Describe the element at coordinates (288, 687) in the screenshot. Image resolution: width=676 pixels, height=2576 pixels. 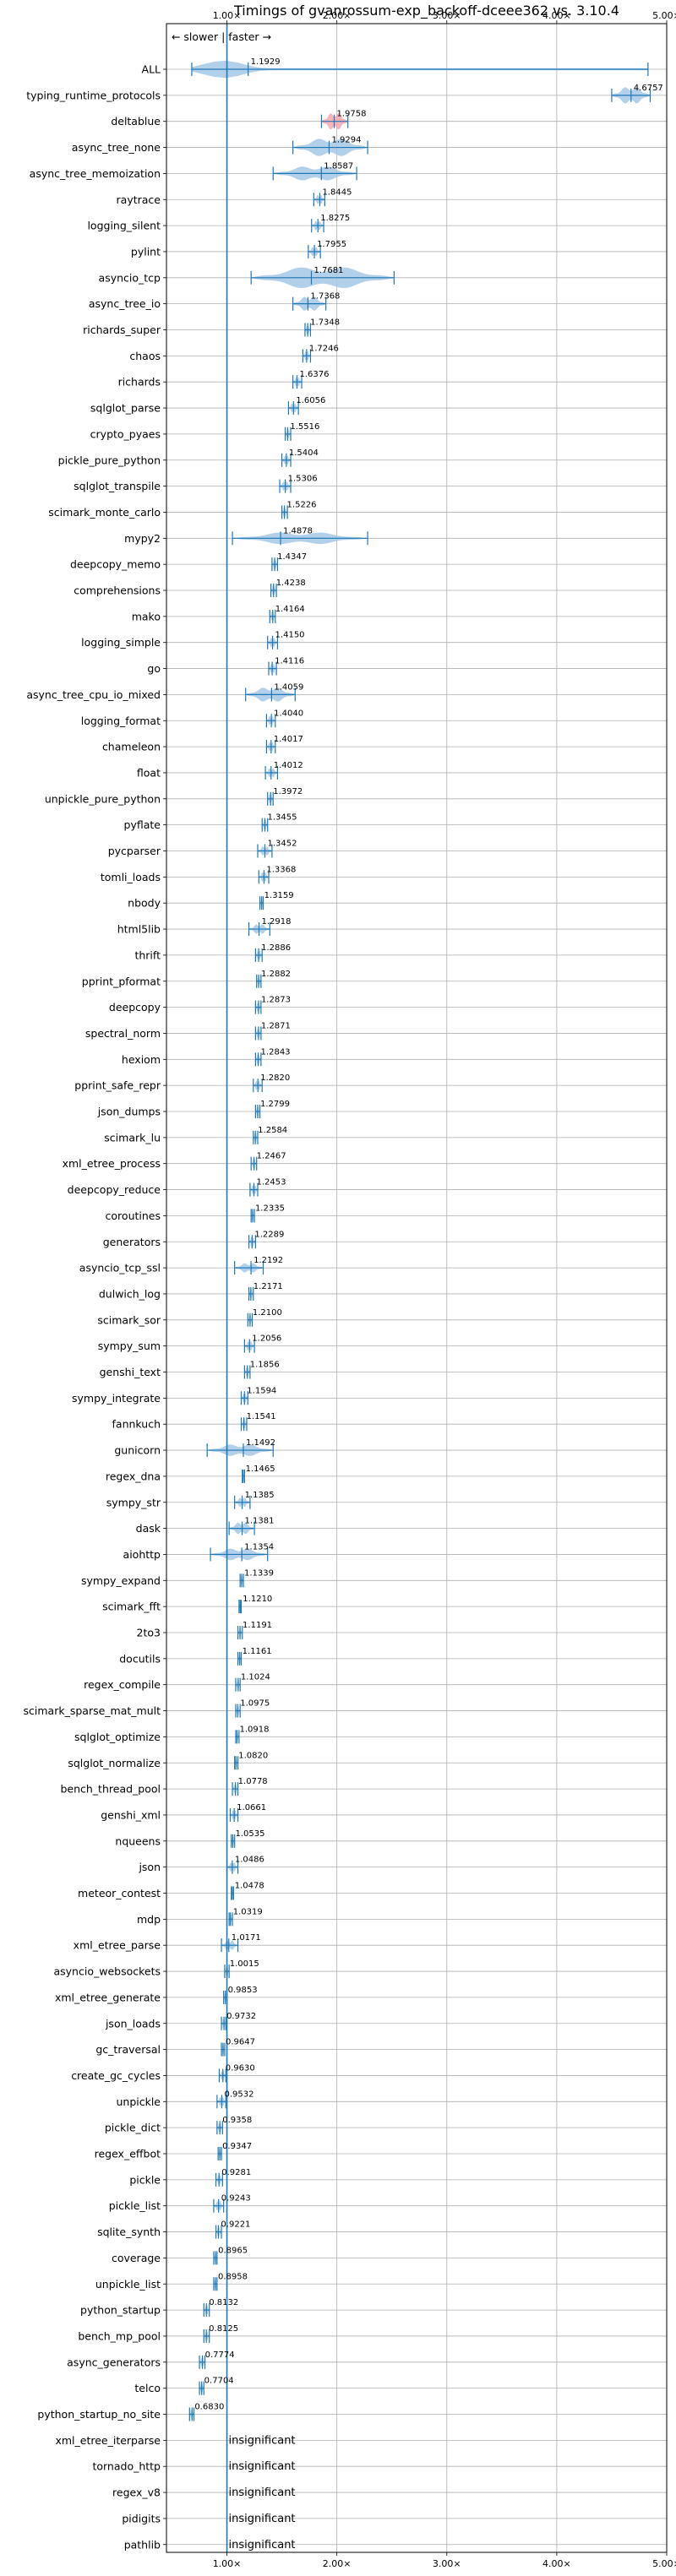
I see `value-label-async-tree-cpu-io-mixed: 1.4059` at that location.